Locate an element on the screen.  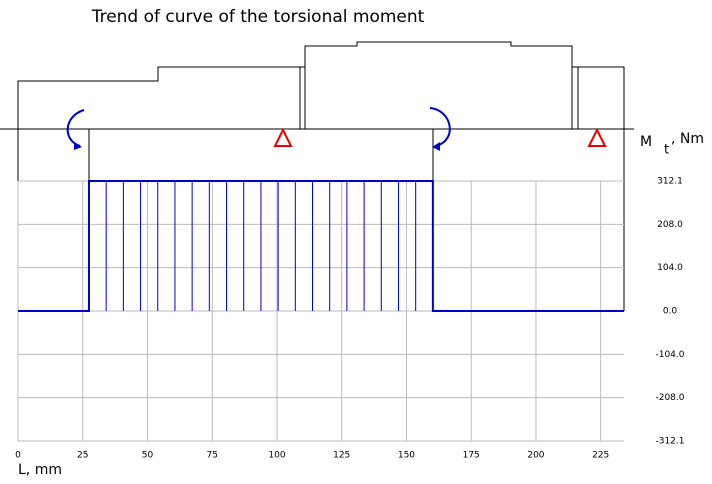
x-tick-label: 50 is located at coordinates (148, 456).